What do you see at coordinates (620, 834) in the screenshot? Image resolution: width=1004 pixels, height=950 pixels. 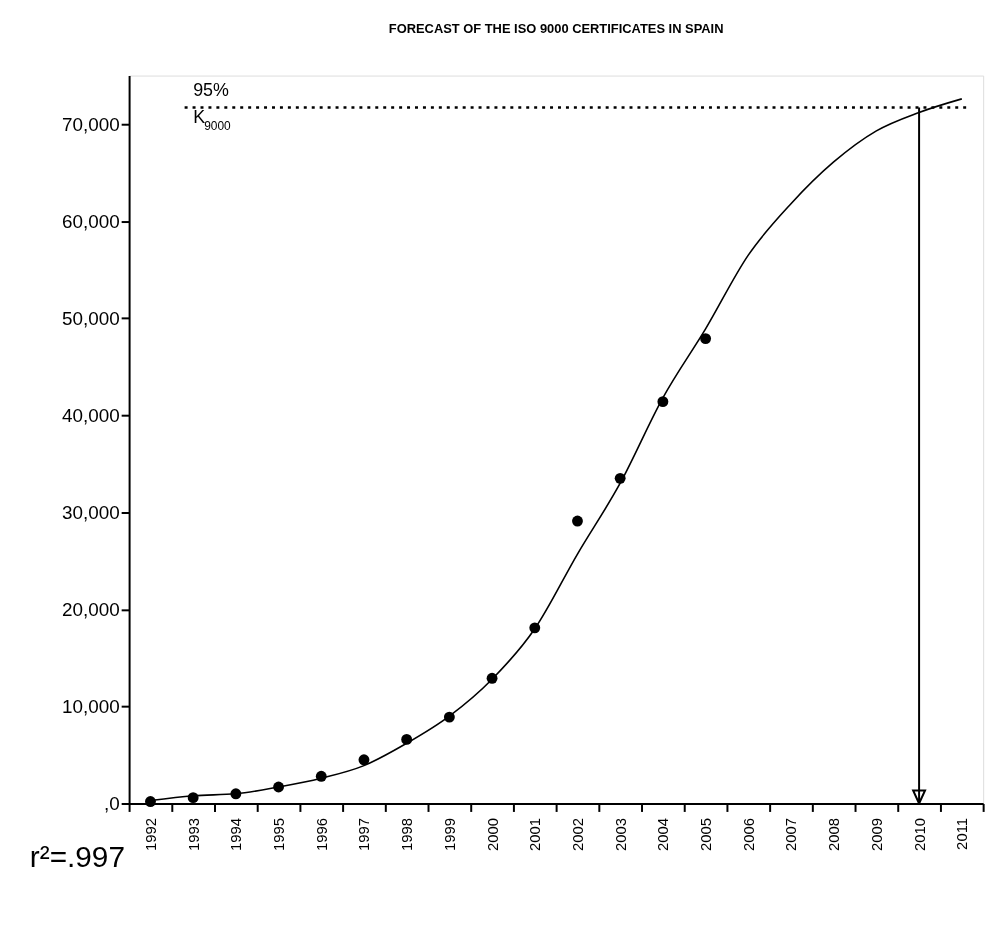 I see `x-tick-label: 2003` at bounding box center [620, 834].